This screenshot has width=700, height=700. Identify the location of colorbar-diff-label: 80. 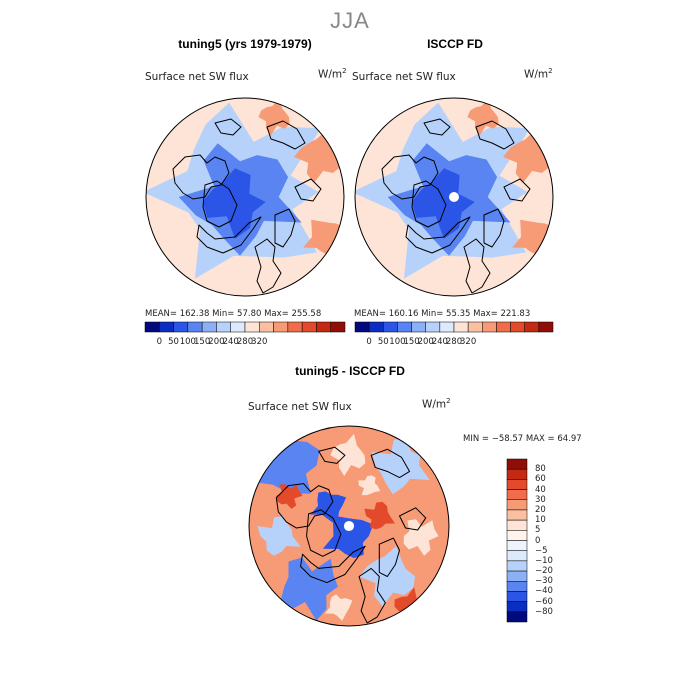
(540, 469).